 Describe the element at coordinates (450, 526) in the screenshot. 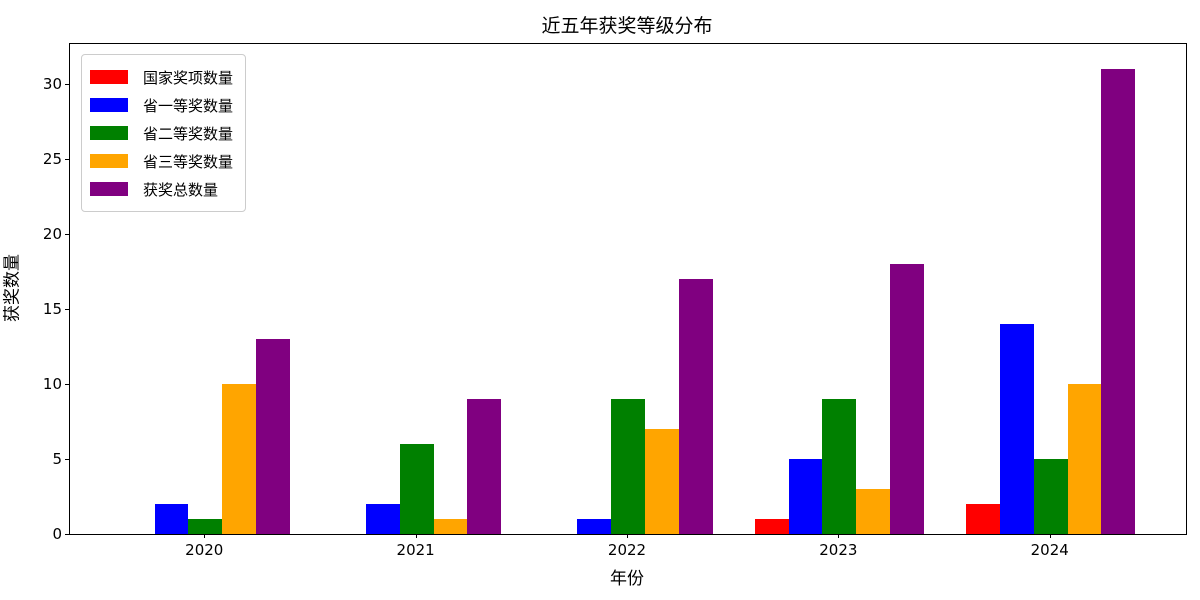

I see `bar-省三等奖数量-2021` at that location.